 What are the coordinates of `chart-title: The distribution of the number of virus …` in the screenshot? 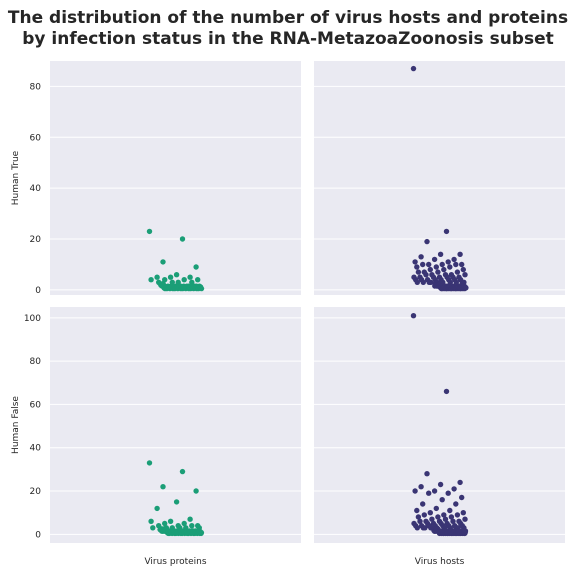 It's located at (288, 29).